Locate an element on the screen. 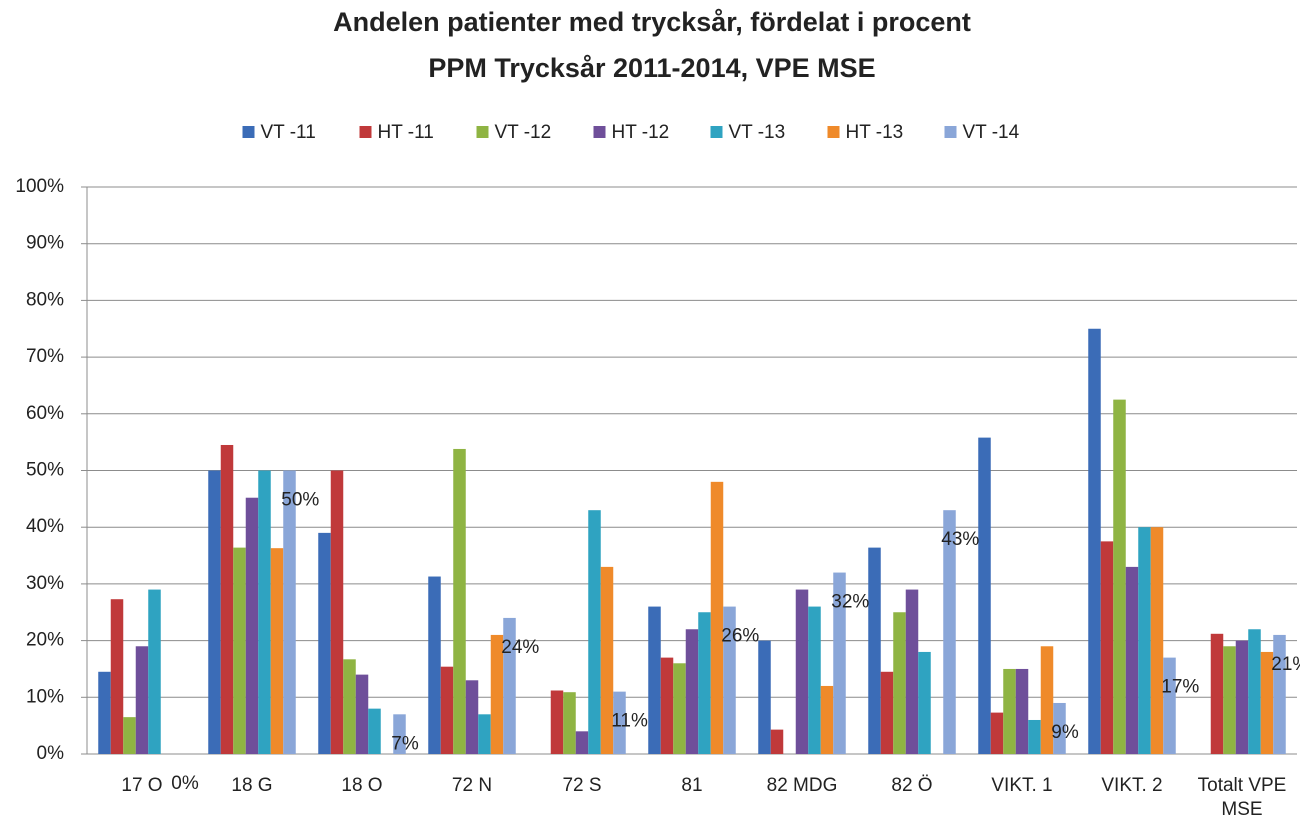  x-tick-label: Totalt VPE MSE is located at coordinates (1242, 797).